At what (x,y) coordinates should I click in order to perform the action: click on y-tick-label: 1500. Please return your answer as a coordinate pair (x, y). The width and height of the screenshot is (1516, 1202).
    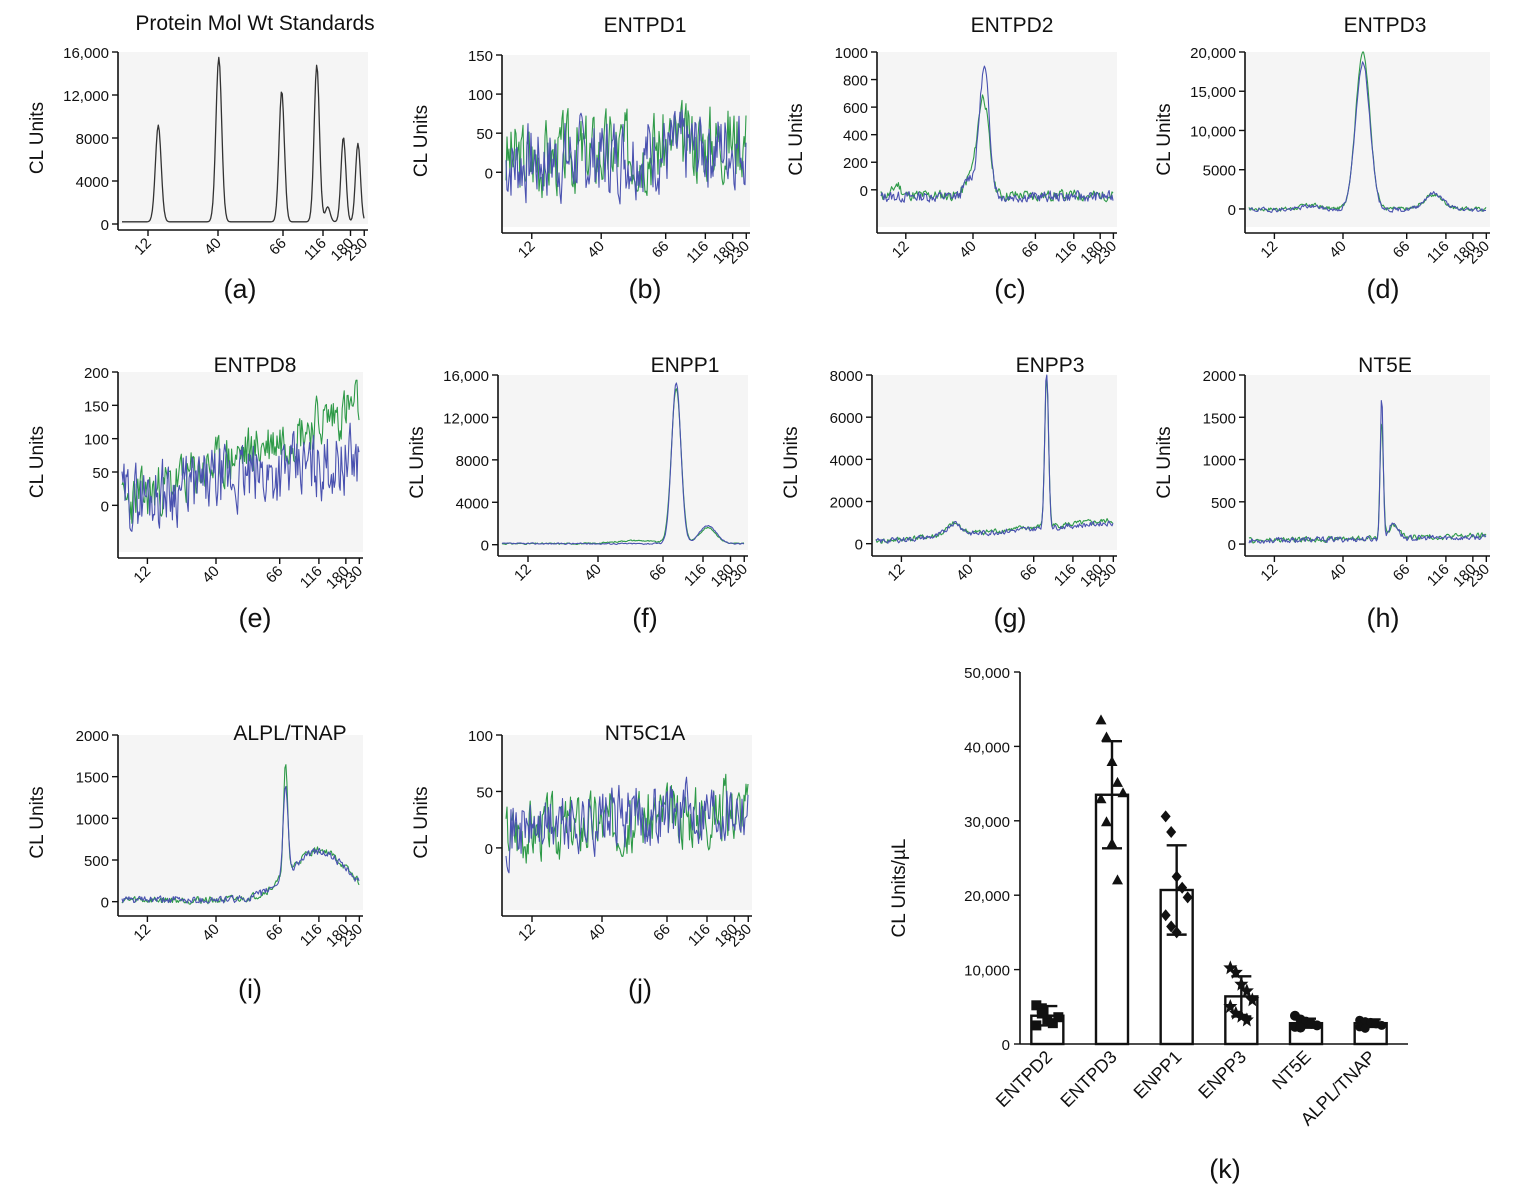
    Looking at the image, I should click on (92, 778).